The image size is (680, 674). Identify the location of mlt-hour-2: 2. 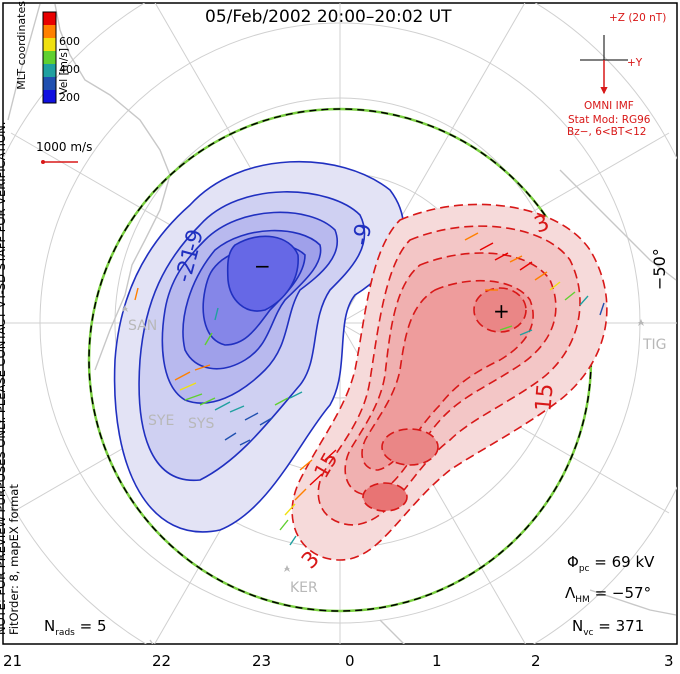
(536, 661).